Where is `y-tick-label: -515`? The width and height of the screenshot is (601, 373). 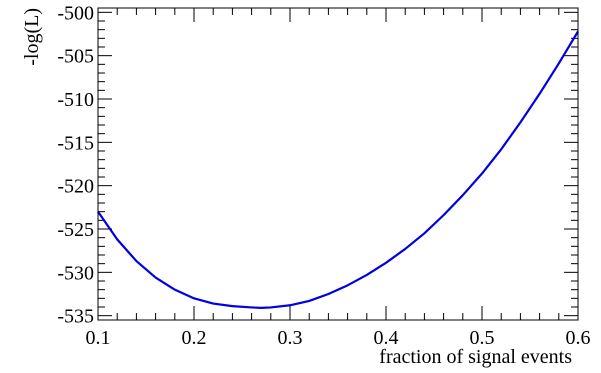
y-tick-label: -515 is located at coordinates (75, 143).